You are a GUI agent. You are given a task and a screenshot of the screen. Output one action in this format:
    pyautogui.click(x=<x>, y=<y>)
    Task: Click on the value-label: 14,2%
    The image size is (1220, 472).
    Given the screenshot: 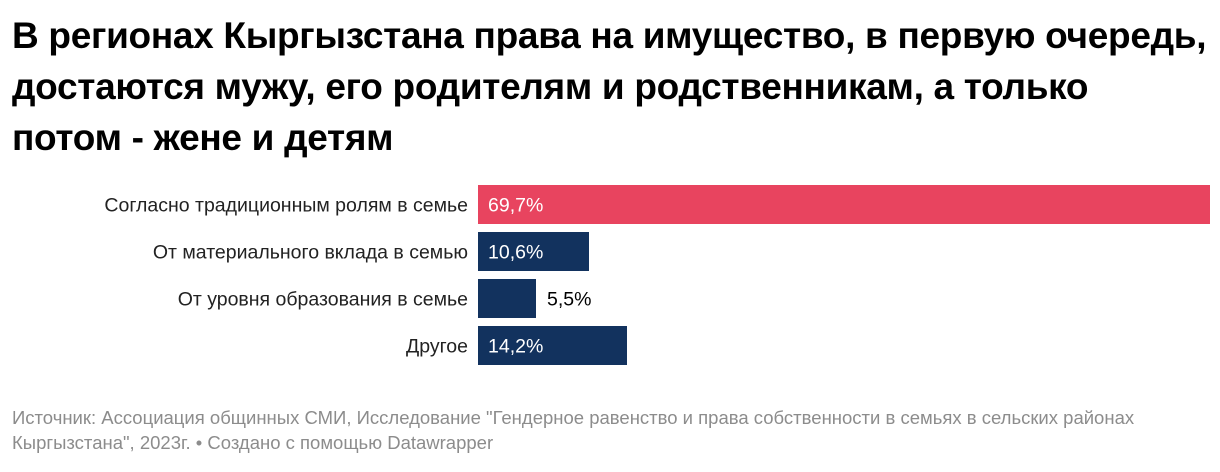 What is the action you would take?
    pyautogui.click(x=515, y=347)
    